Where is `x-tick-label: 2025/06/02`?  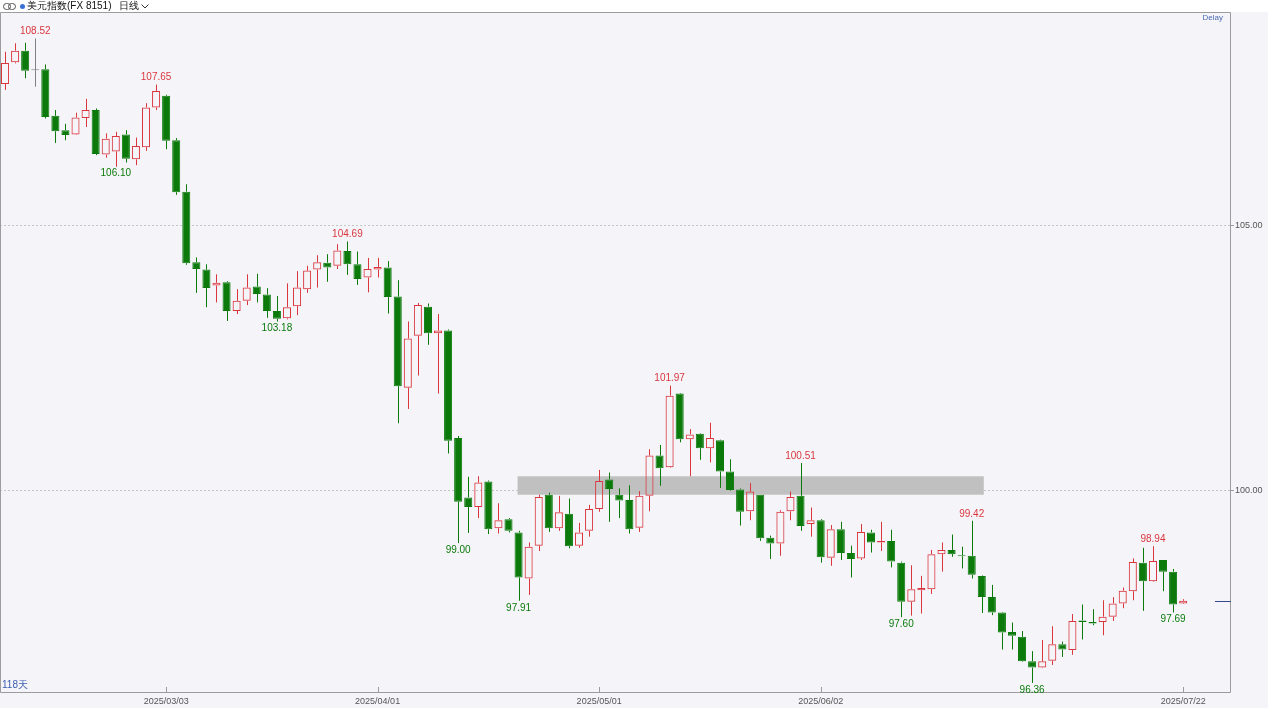
x-tick-label: 2025/06/02 is located at coordinates (821, 700).